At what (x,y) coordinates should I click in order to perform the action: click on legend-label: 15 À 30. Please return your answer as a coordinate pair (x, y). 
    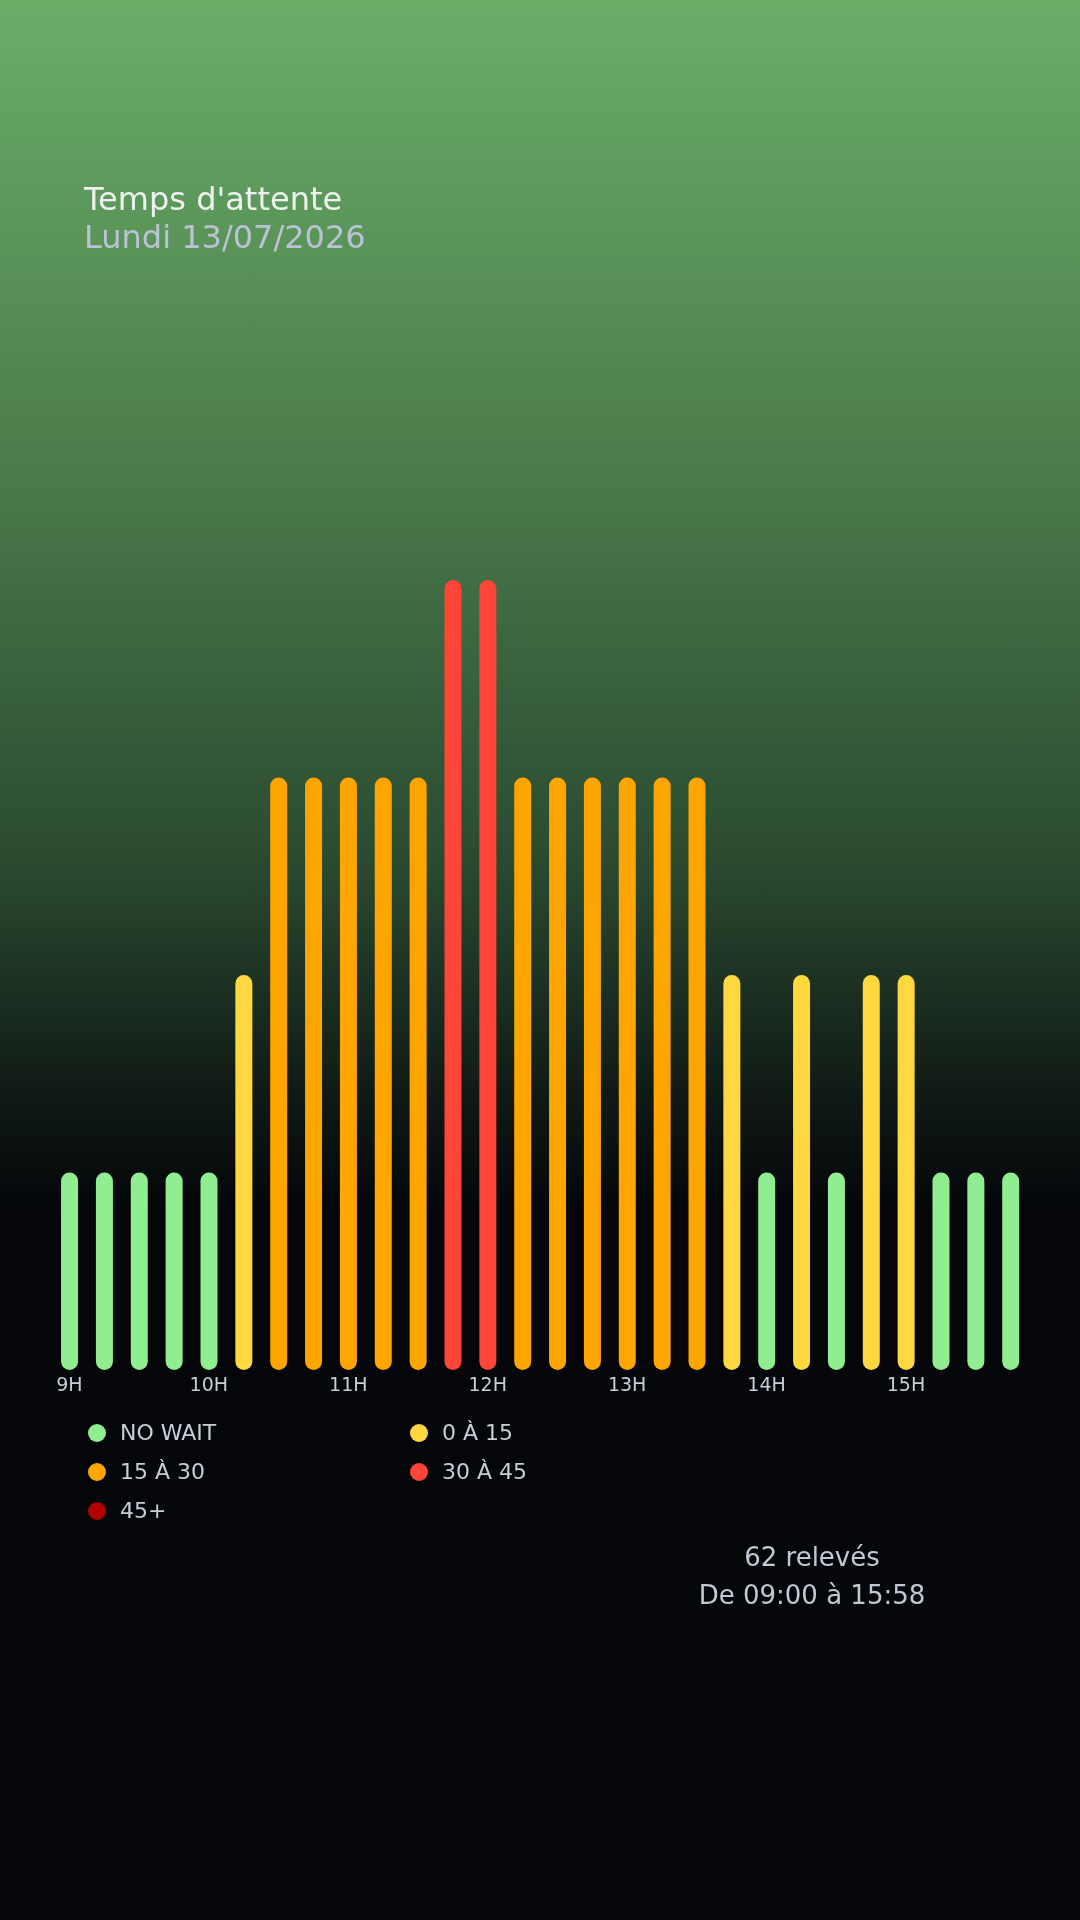
    Looking at the image, I should click on (163, 1471).